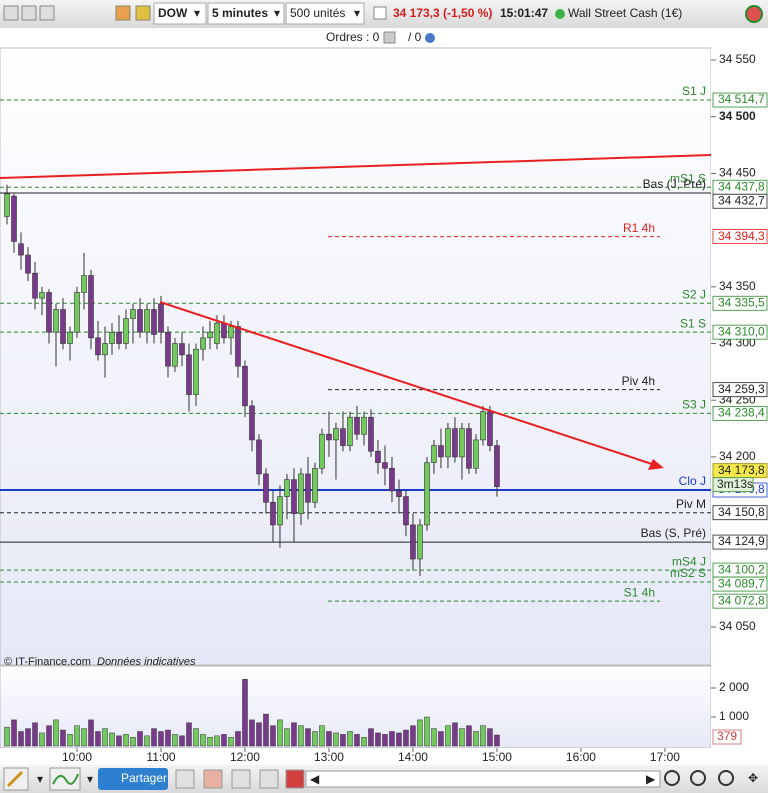 Image resolution: width=768 pixels, height=793 pixels. Describe the element at coordinates (380, 13) in the screenshot. I see `print-icon` at that location.